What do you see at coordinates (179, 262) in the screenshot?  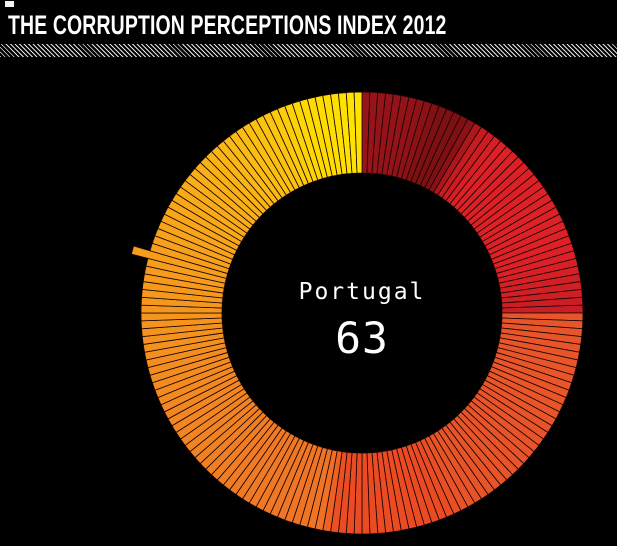 I see `ring-segment-selected` at bounding box center [179, 262].